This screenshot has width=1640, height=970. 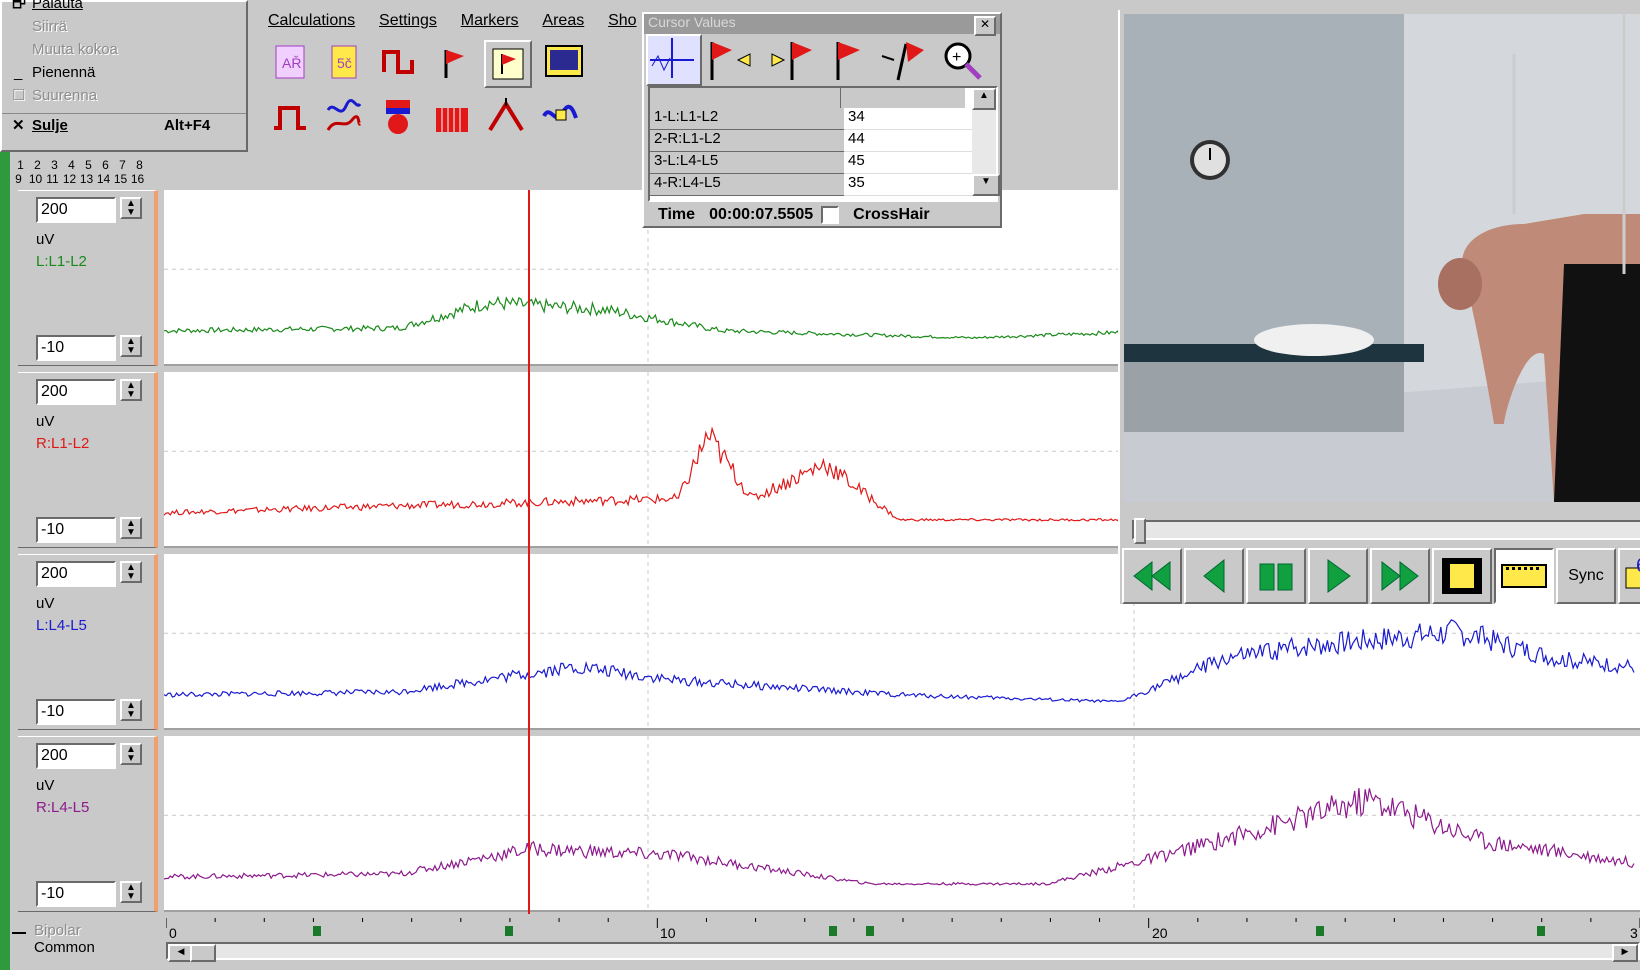 What do you see at coordinates (75, 49) in the screenshot?
I see `menu-item-size: Muuta kokoa` at bounding box center [75, 49].